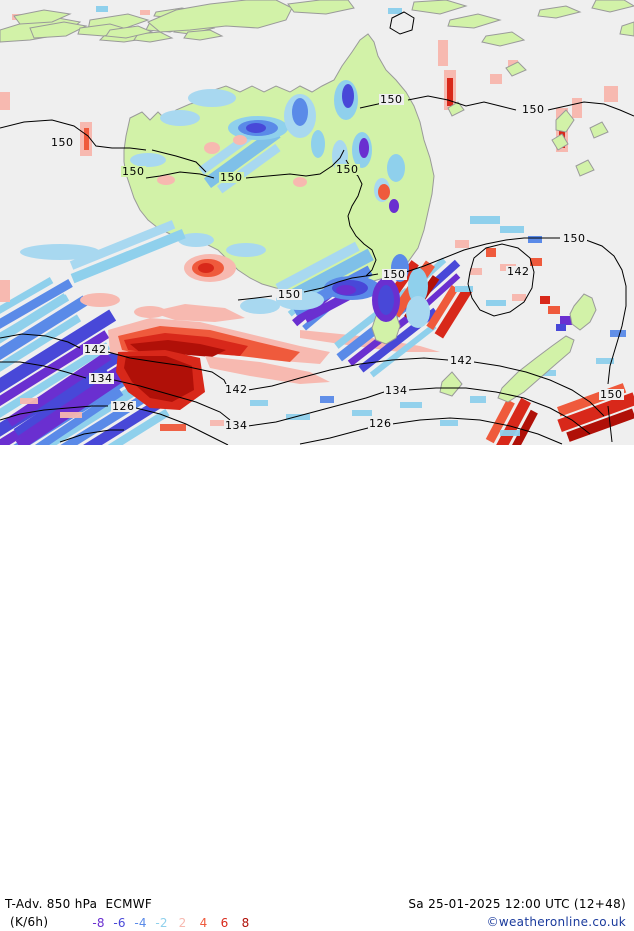 Image resolution: width=634 pixels, height=931 pixels. What do you see at coordinates (119, 923) in the screenshot?
I see `legend-tick-minus6: -6` at bounding box center [119, 923].